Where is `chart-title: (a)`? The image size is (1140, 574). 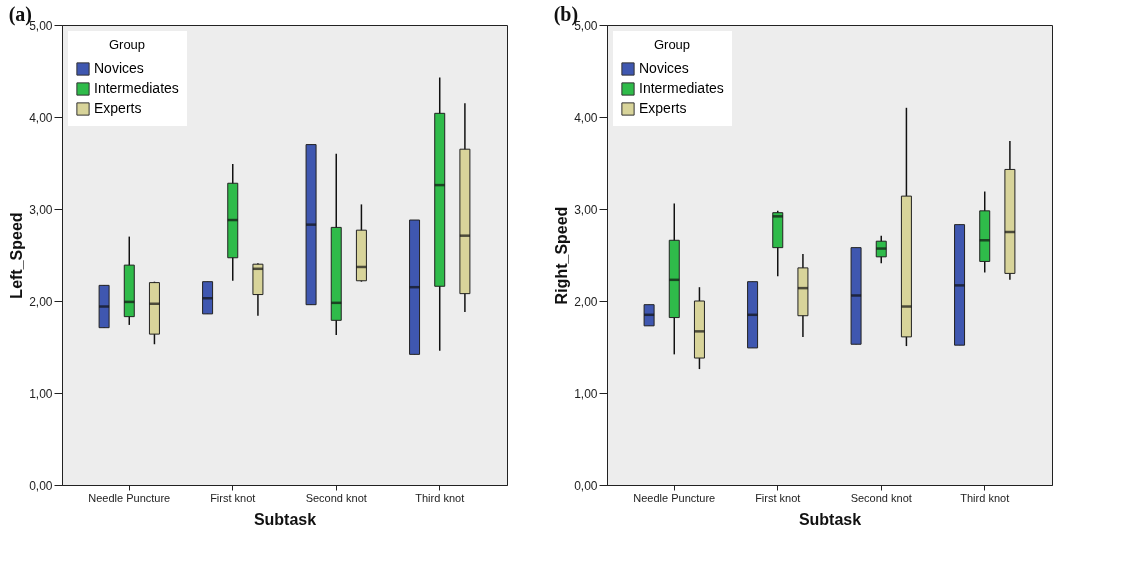
chart-title: (a) is located at coordinates (20, 14).